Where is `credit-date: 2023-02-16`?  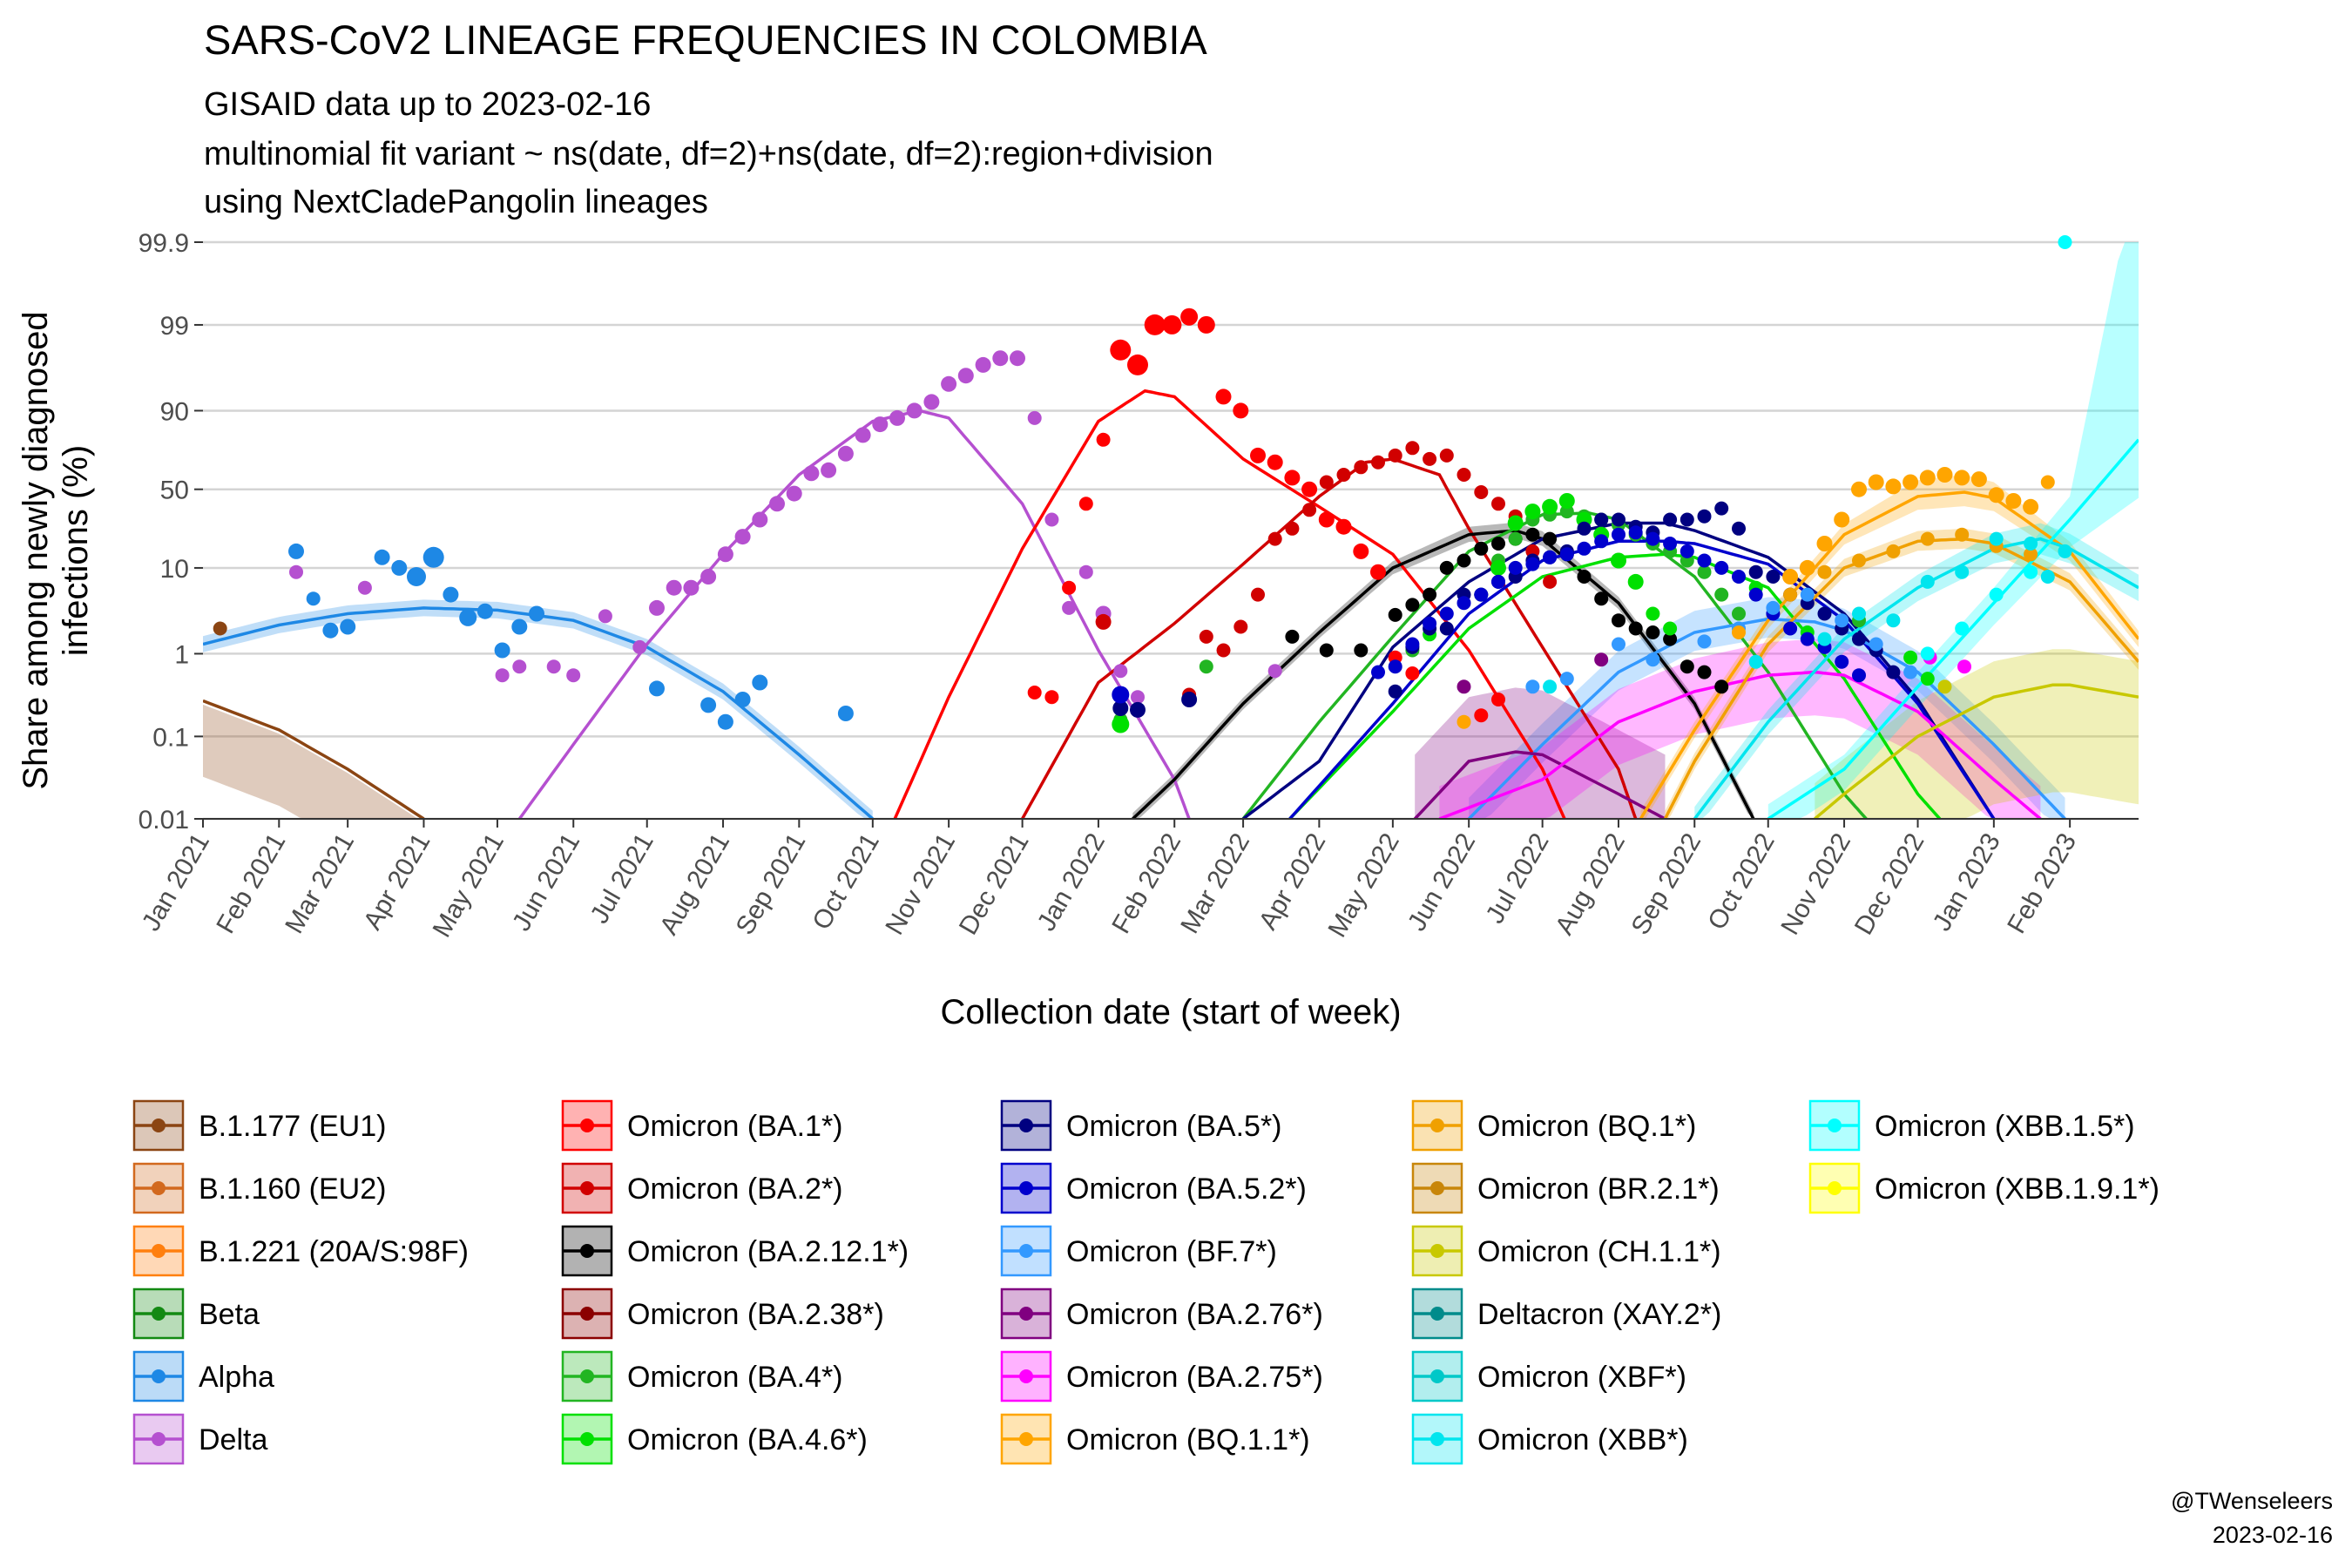 credit-date: 2023-02-16 is located at coordinates (2273, 1535).